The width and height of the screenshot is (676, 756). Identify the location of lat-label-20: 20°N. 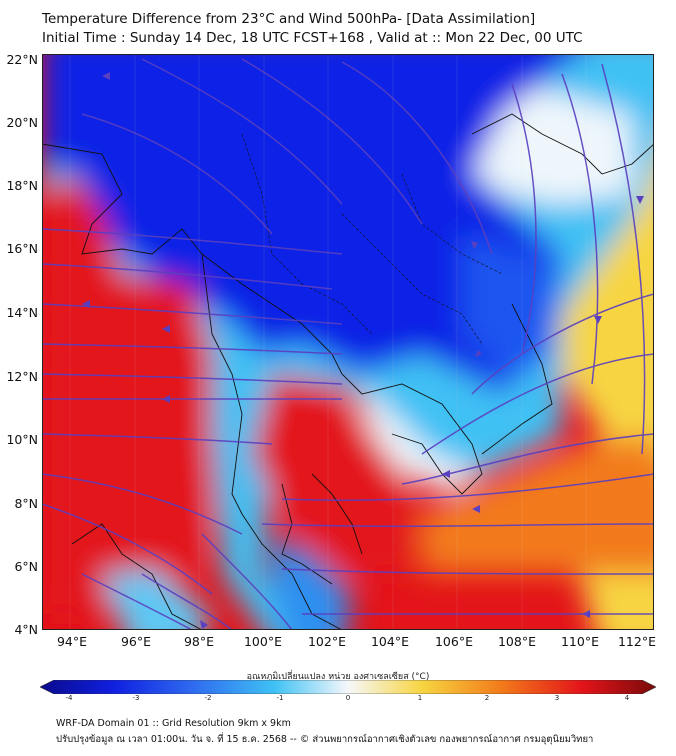
(22, 122).